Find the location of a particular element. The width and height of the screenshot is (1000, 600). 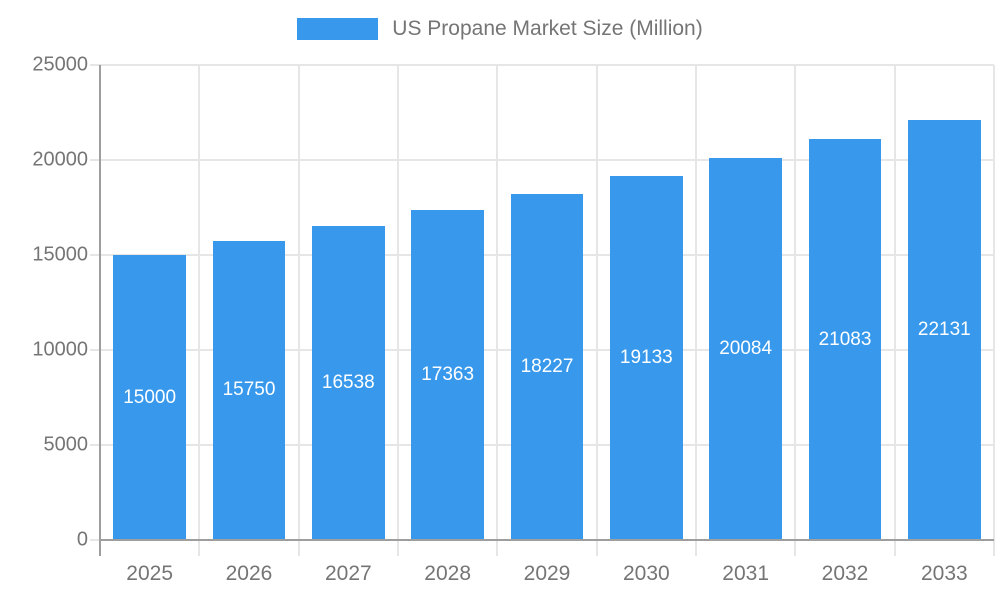

bar-value-label: 19133 is located at coordinates (646, 358).